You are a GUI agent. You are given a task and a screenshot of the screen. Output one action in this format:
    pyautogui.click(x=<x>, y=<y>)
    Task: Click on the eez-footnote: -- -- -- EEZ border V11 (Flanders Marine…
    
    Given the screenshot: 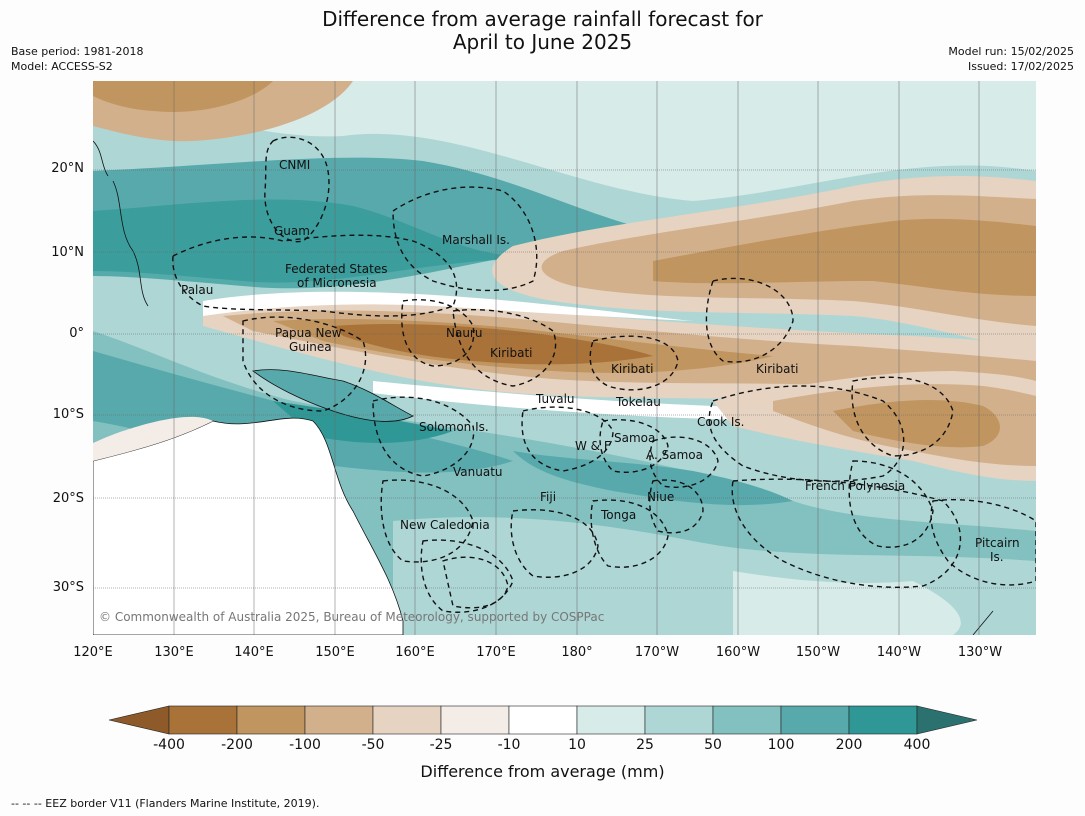 What is the action you would take?
    pyautogui.click(x=165, y=803)
    